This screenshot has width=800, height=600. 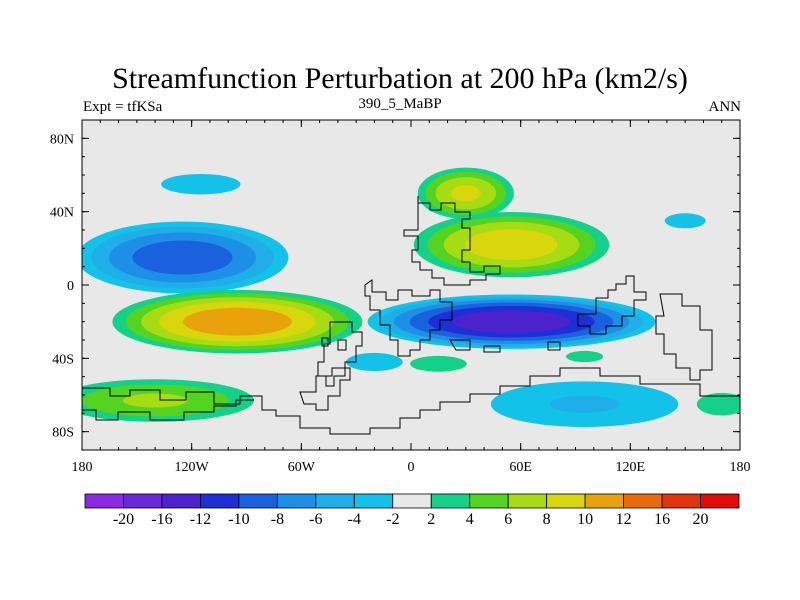 What do you see at coordinates (624, 519) in the screenshot?
I see `colorbar-label: 12` at bounding box center [624, 519].